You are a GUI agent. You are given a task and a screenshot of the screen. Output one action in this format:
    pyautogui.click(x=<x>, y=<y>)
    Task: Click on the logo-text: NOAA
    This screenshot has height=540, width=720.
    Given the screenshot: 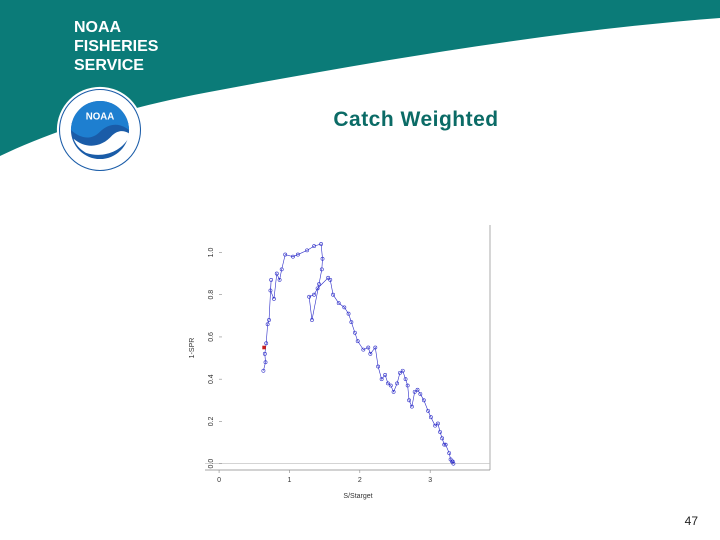 What is the action you would take?
    pyautogui.click(x=100, y=116)
    